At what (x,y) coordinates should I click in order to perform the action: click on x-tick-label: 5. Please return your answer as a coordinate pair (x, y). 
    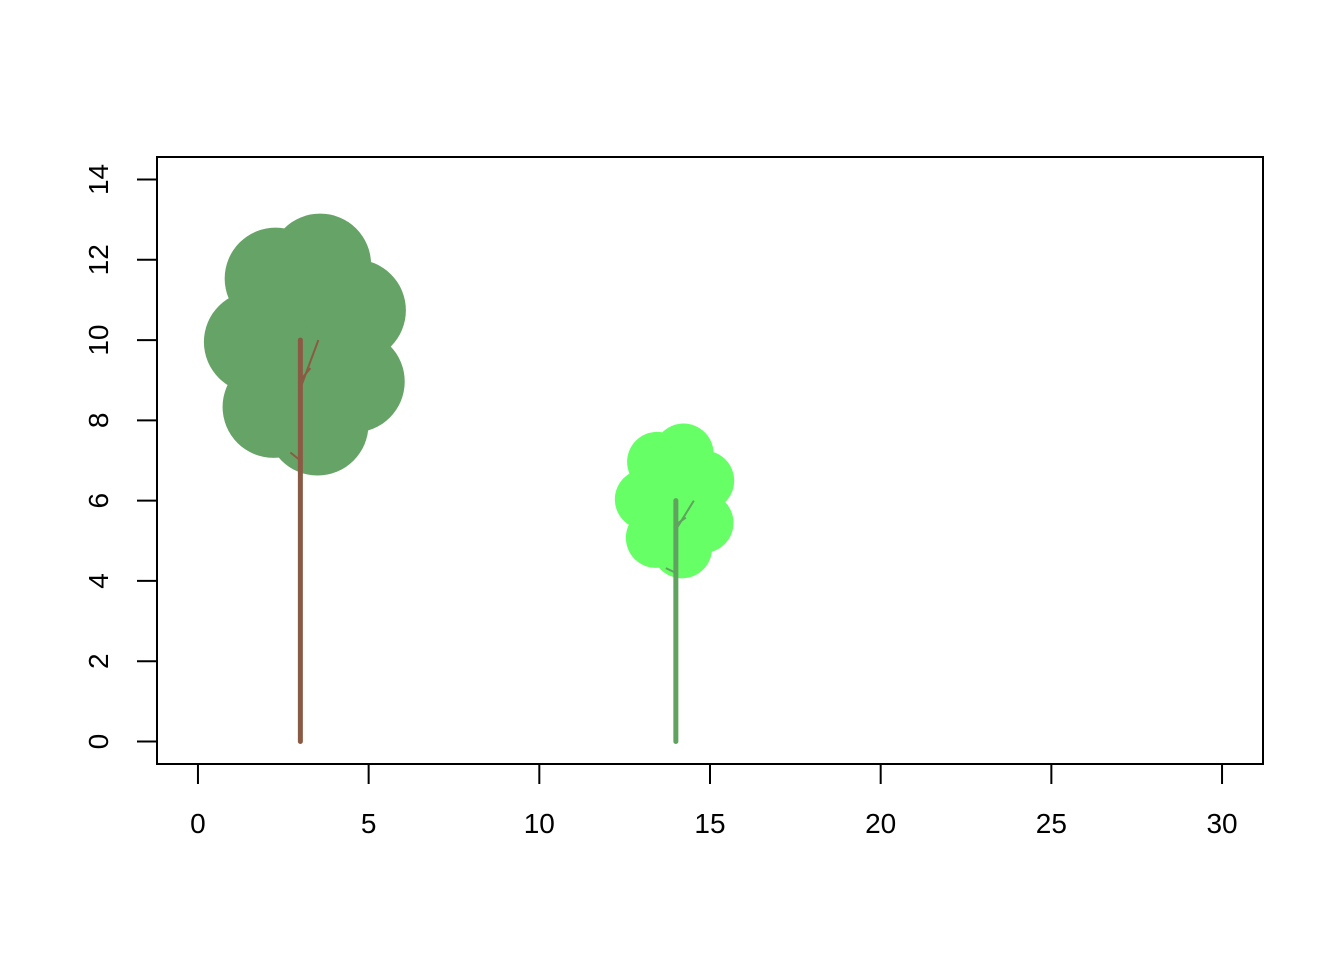
    Looking at the image, I should click on (369, 823).